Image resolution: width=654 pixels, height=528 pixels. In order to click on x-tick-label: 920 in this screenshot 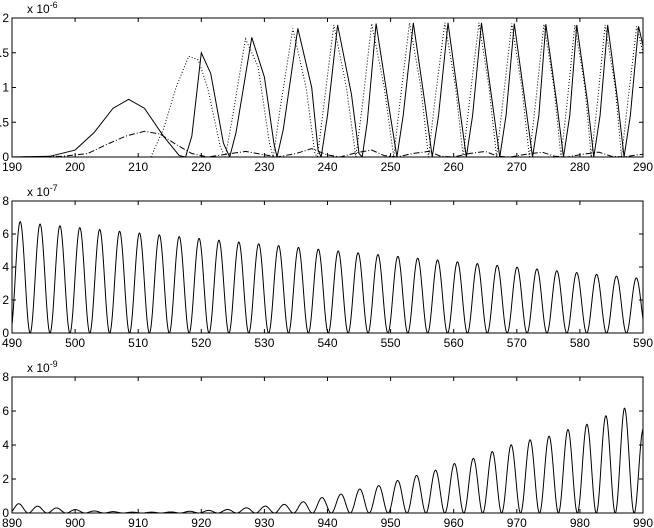, I will do `click(201, 522)`.